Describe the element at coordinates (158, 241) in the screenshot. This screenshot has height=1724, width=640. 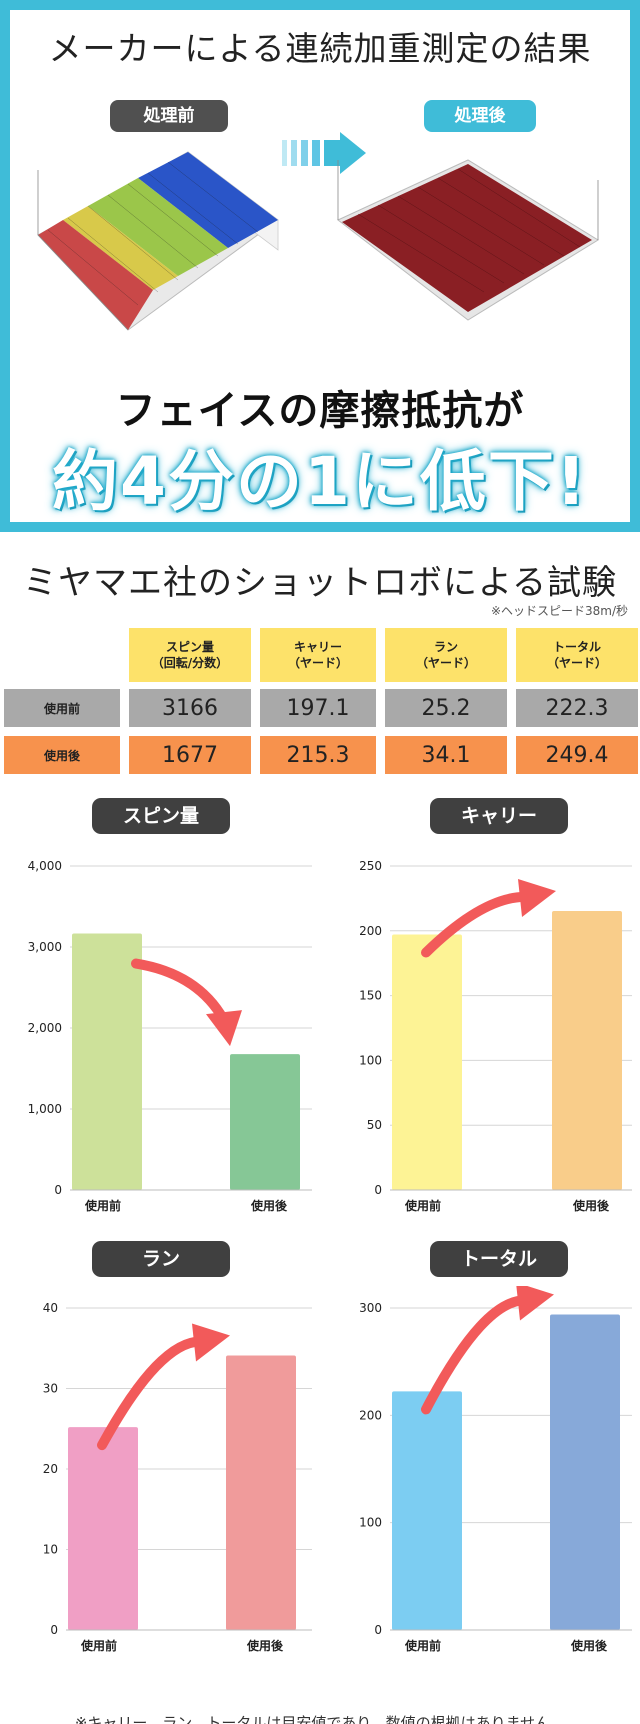
I see `surface-plot-before` at that location.